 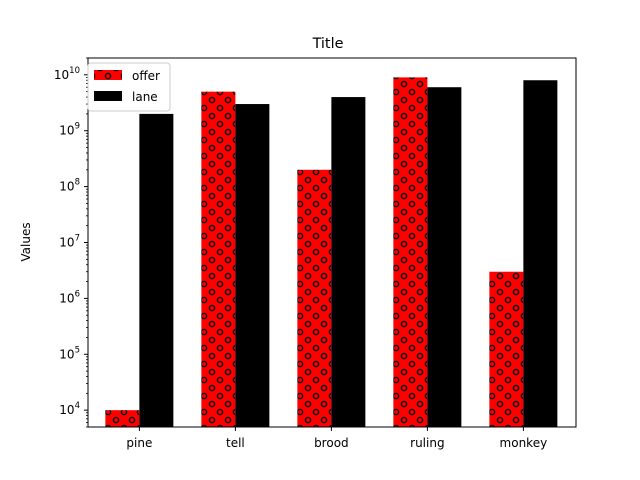 What do you see at coordinates (139, 443) in the screenshot?
I see `x-tick-label-pine: pine` at bounding box center [139, 443].